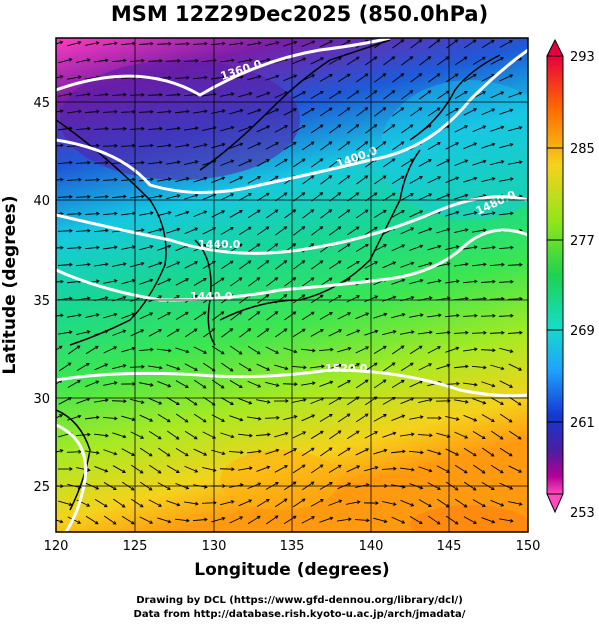 The width and height of the screenshot is (599, 625). What do you see at coordinates (10, 285) in the screenshot?
I see `y-axis-label: Latitude (degrees)` at bounding box center [10, 285].